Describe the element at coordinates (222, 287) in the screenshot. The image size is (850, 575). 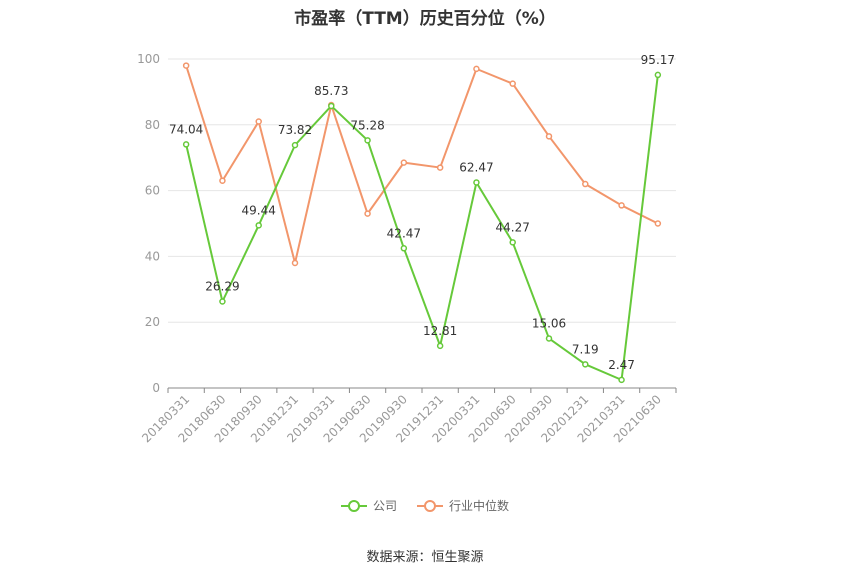
I see `data-label: 26.29` at that location.